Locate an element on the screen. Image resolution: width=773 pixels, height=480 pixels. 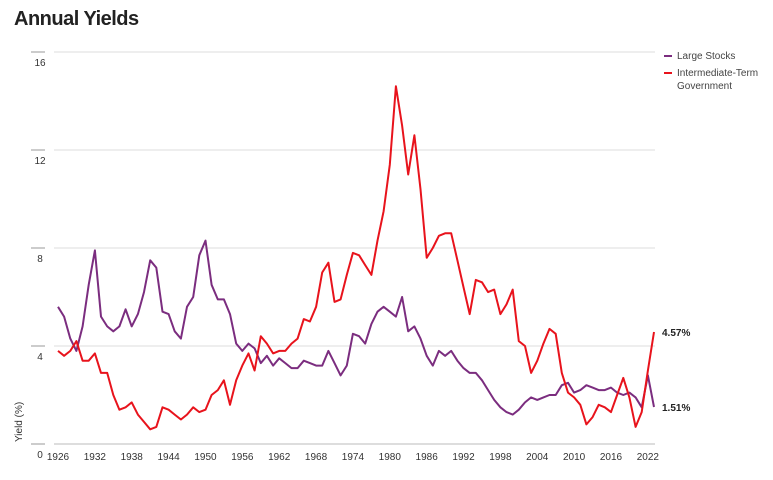
x-tick-label: 1992 is located at coordinates (463, 457).